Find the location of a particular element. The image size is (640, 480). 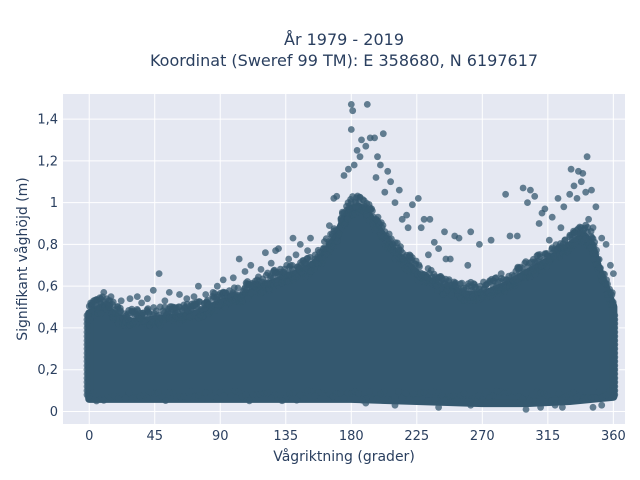

y-axis-title: Signifikant våghöjd (m) is located at coordinates (22, 258).